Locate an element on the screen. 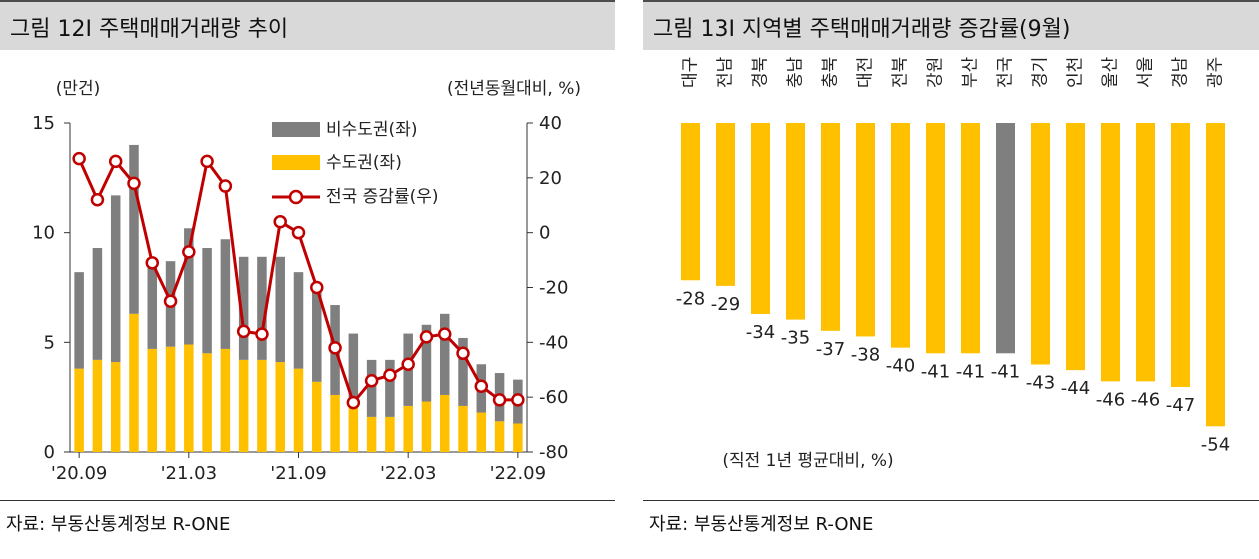  region-label: 경남 is located at coordinates (1181, 72).